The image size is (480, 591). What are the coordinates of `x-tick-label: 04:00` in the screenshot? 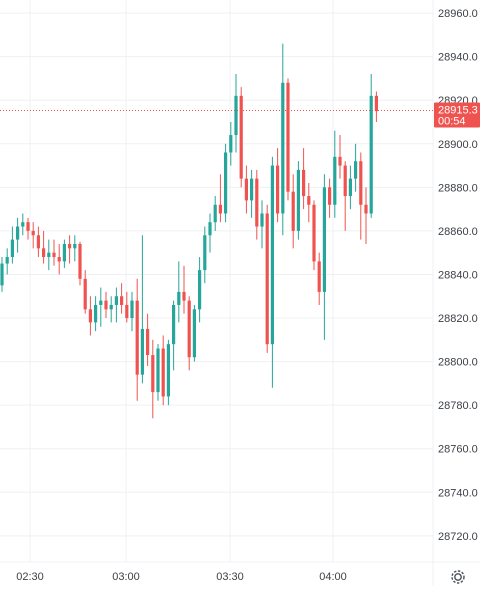 It's located at (333, 577).